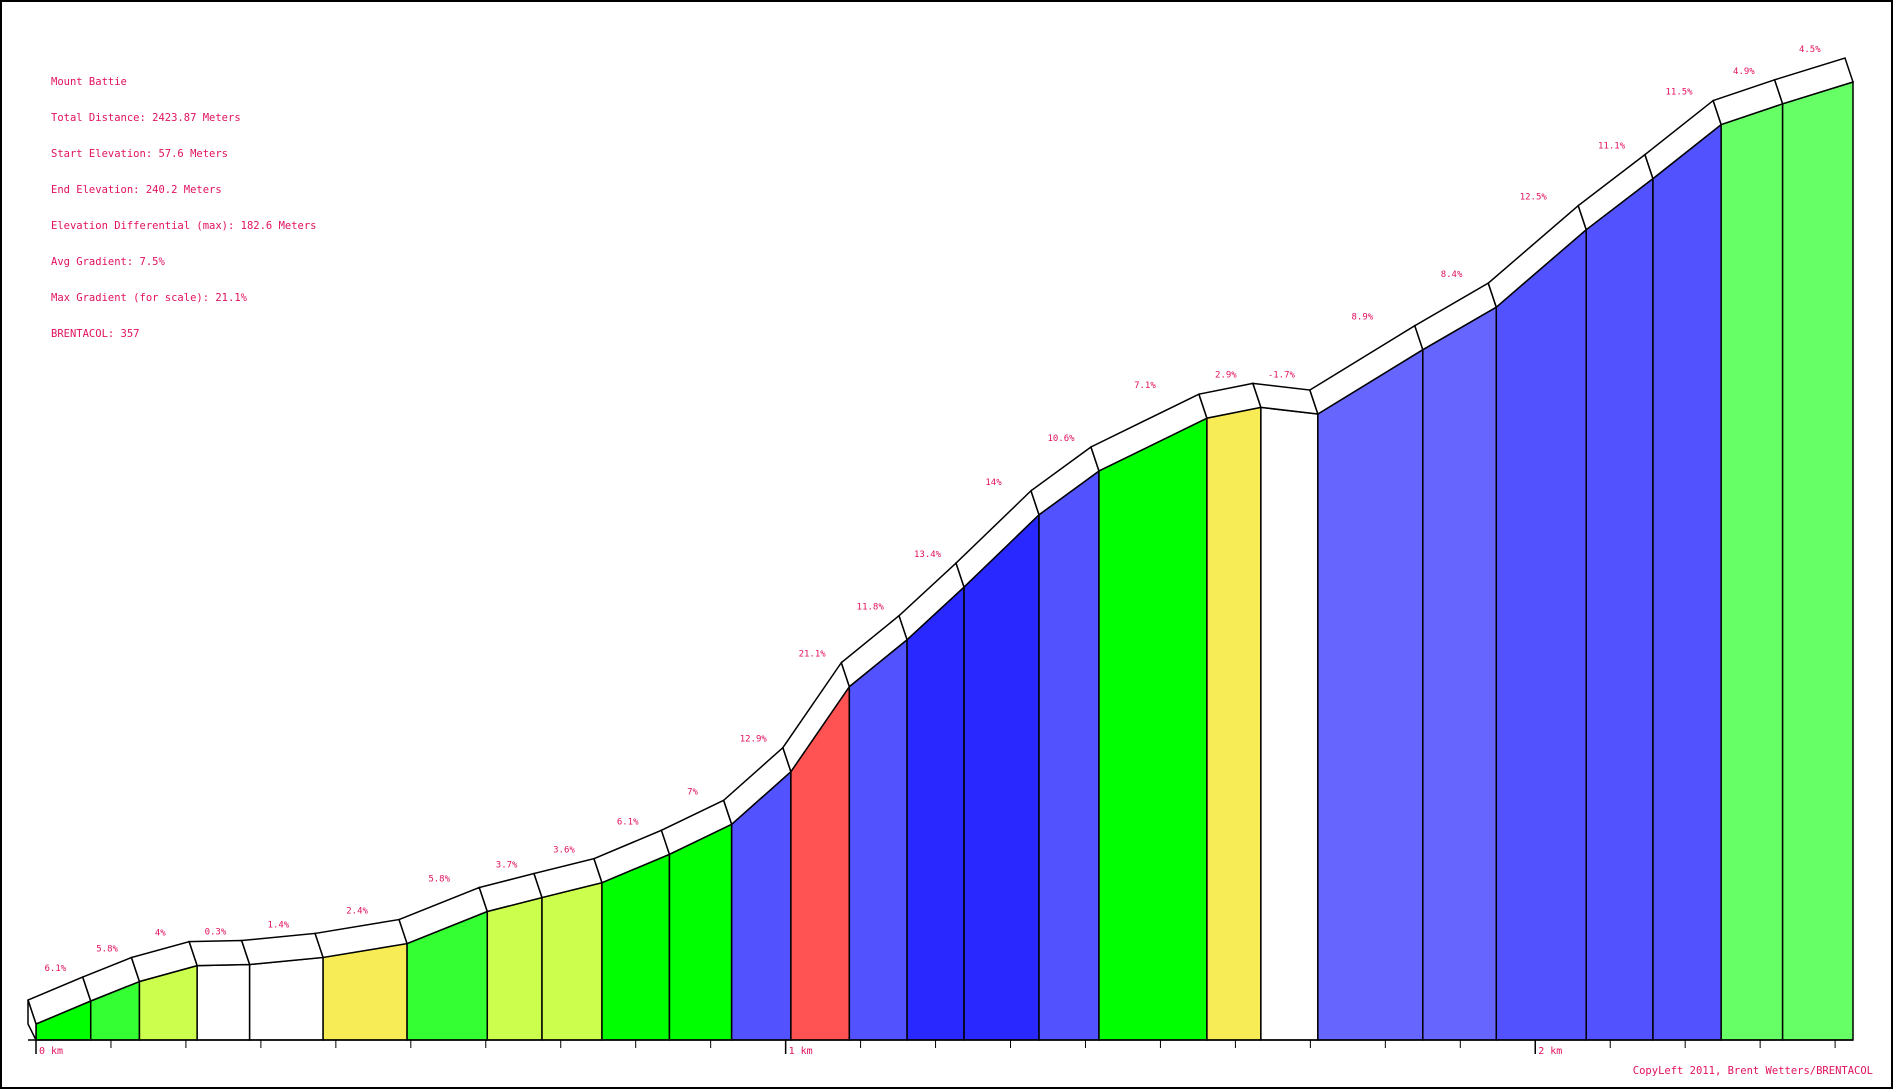  Describe the element at coordinates (1744, 72) in the screenshot. I see `gradient-label: 4.9%` at that location.